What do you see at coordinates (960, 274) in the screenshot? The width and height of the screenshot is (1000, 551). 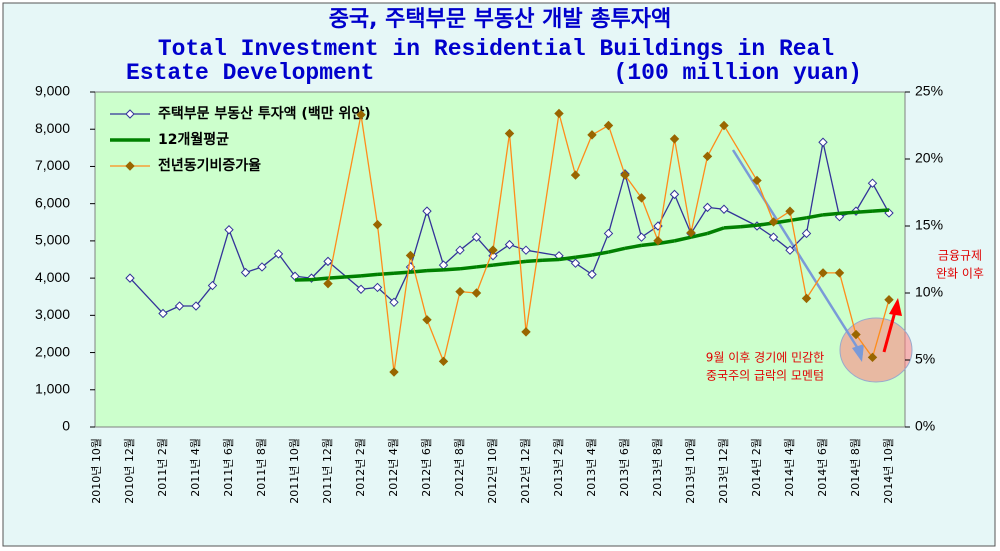 I see `annotation: 완화 이후` at bounding box center [960, 274].